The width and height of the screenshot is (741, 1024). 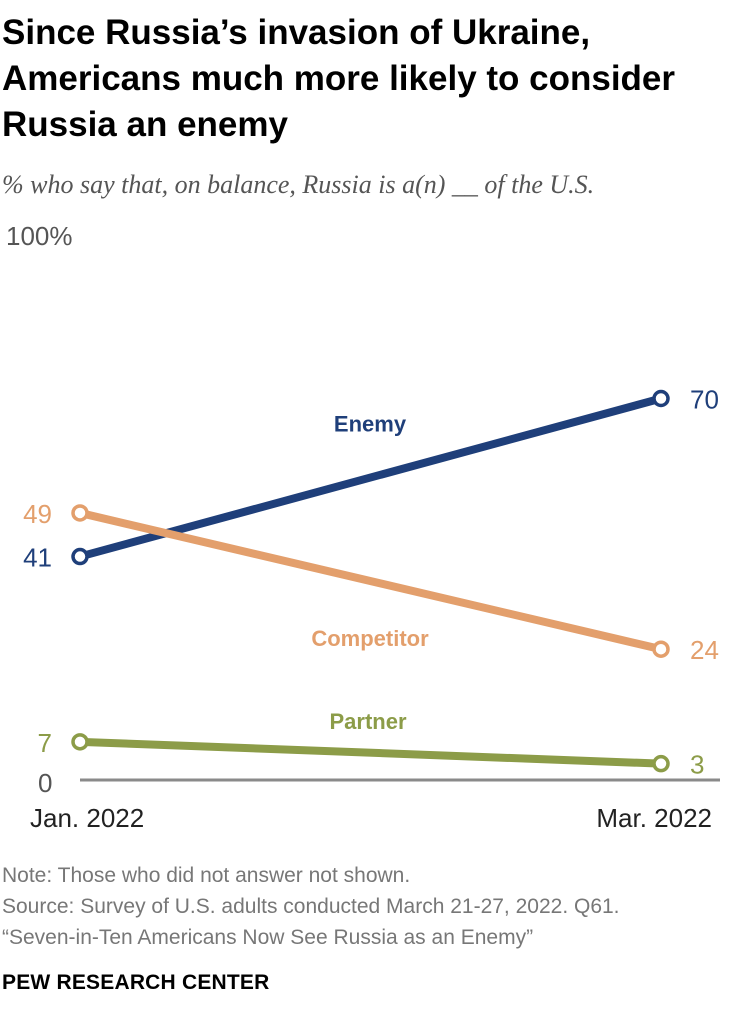 What do you see at coordinates (39, 236) in the screenshot?
I see `y-axis-top-label: 100%` at bounding box center [39, 236].